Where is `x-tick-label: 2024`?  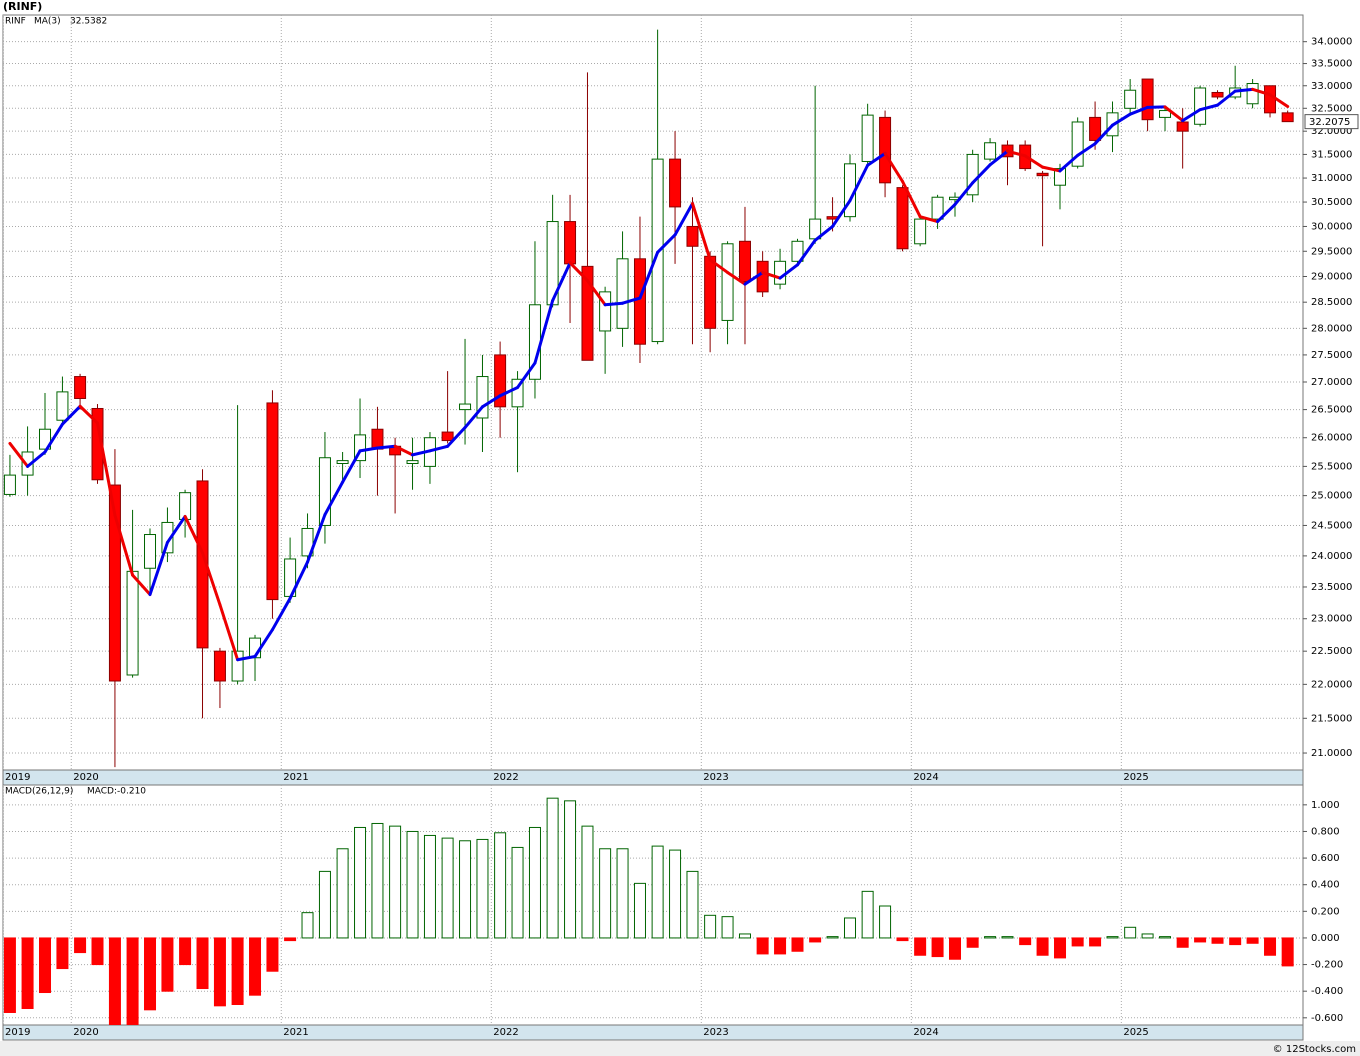
x-tick-label: 2024 is located at coordinates (925, 777).